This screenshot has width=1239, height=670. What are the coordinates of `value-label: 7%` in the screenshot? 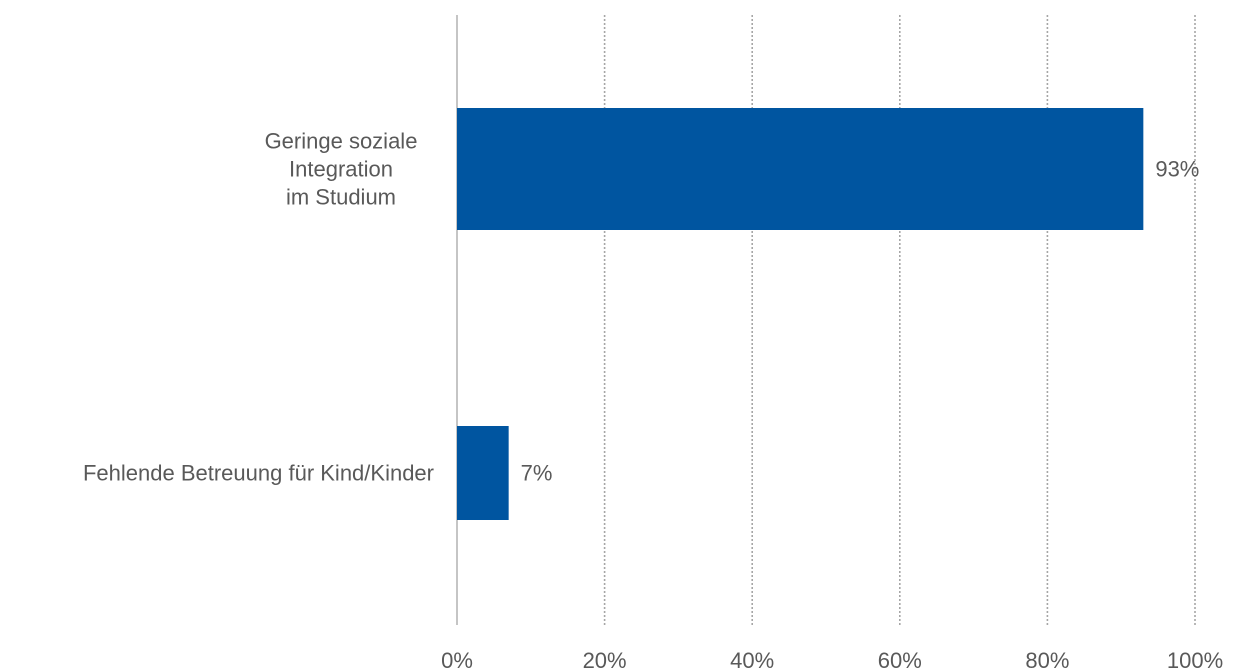 It's located at (537, 473).